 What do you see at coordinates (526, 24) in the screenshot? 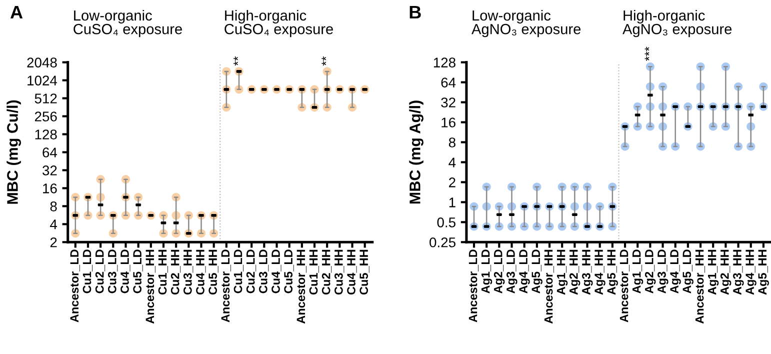
I see `text: Low-organic AgNO₃ exposure` at bounding box center [526, 24].